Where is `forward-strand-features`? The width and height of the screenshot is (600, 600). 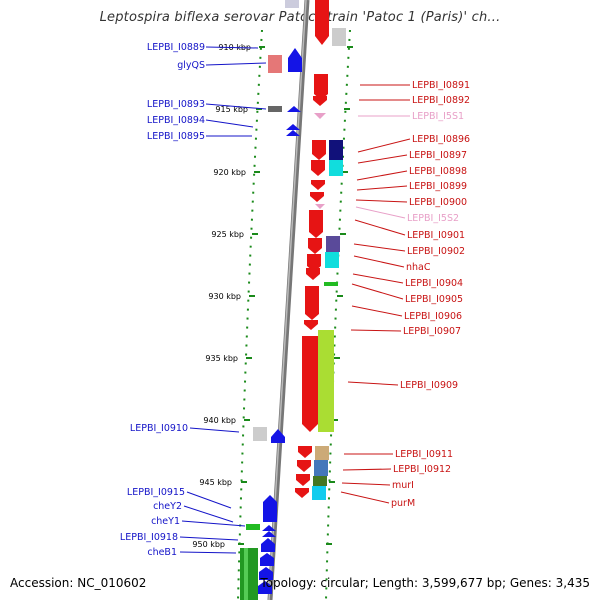 forward-strand-features is located at coordinates (280, 297).